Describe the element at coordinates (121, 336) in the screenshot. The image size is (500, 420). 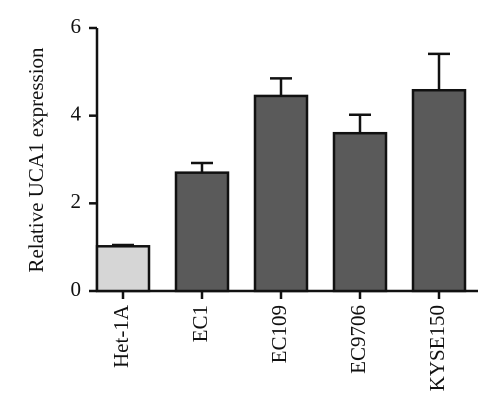
I see `x-tick-label: Het-1A` at that location.